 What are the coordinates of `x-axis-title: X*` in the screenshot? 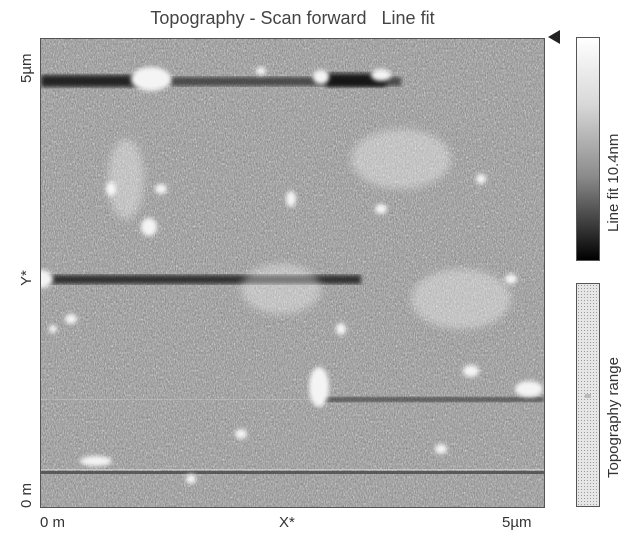 It's located at (287, 522).